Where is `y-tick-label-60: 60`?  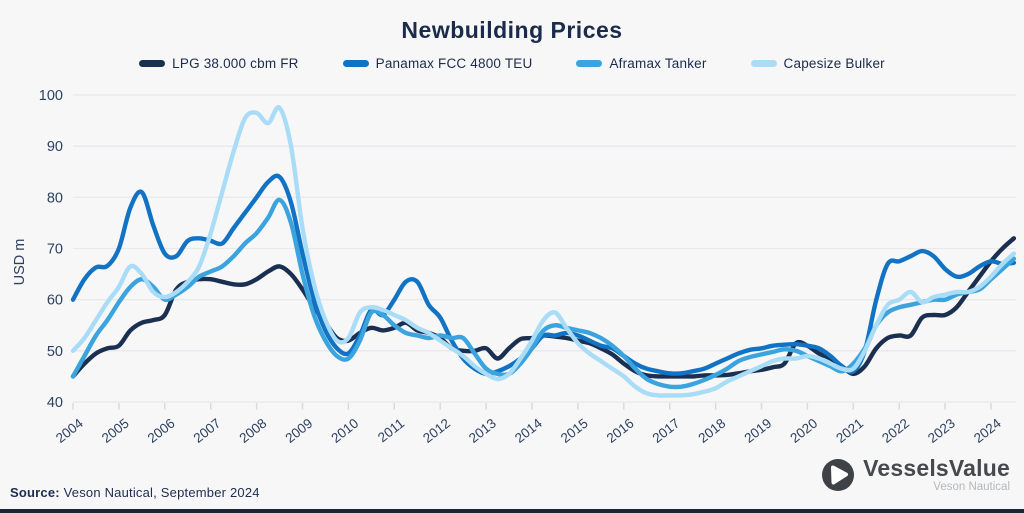 y-tick-label-60: 60 is located at coordinates (55, 301).